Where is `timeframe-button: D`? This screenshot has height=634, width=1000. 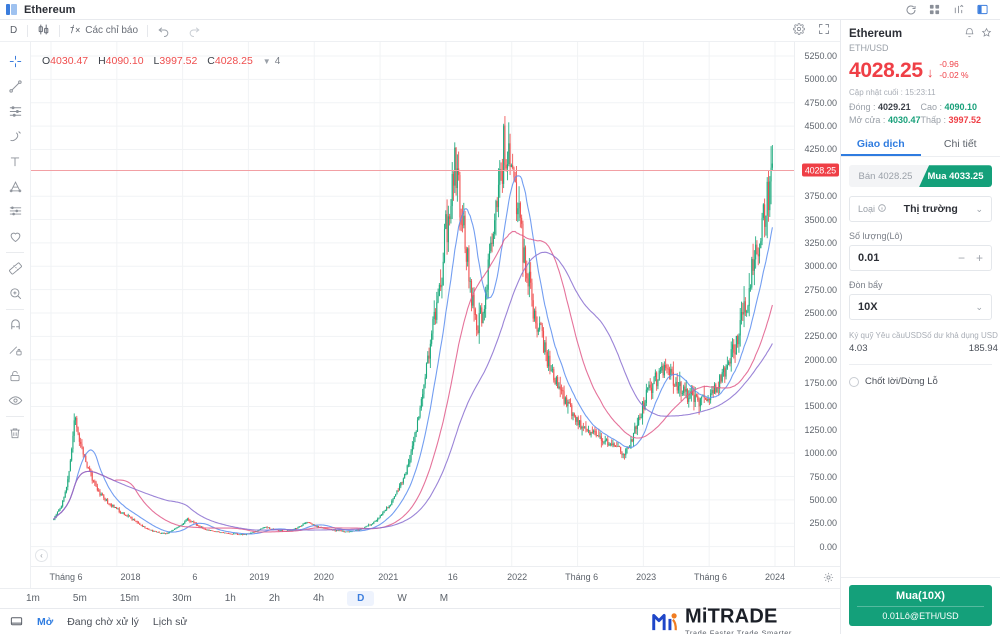
timeframe-button: D is located at coordinates (14, 30).